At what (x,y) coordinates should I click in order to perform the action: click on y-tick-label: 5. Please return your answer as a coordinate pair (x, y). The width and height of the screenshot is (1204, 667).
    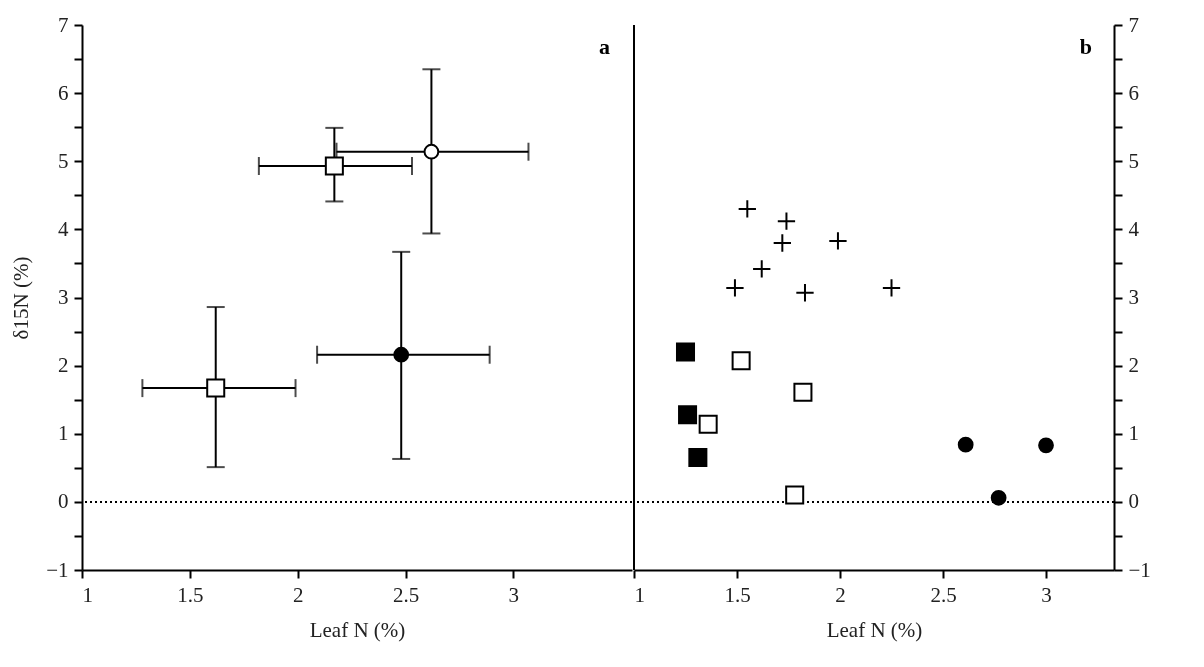
    Looking at the image, I should click on (63, 160).